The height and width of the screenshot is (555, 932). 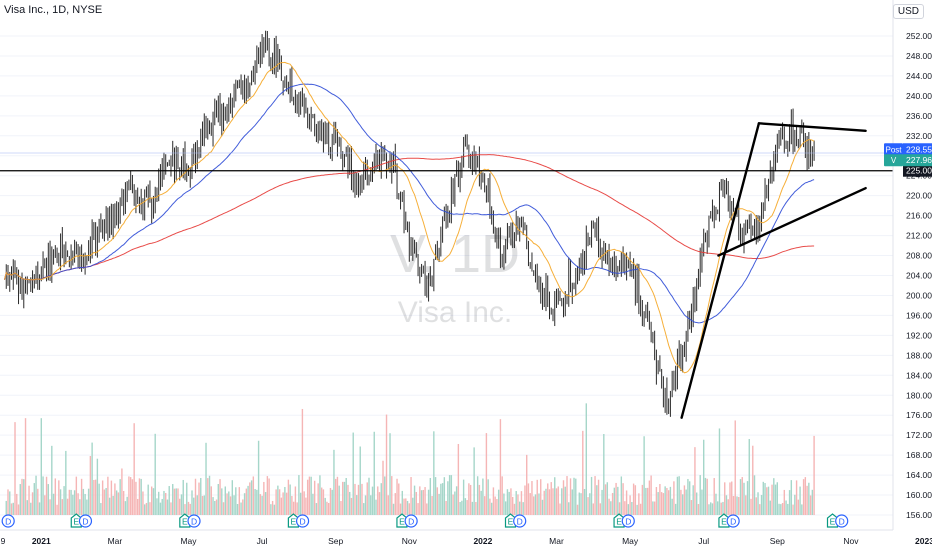 What do you see at coordinates (410, 541) in the screenshot?
I see `x-tick-label: Nov` at bounding box center [410, 541].